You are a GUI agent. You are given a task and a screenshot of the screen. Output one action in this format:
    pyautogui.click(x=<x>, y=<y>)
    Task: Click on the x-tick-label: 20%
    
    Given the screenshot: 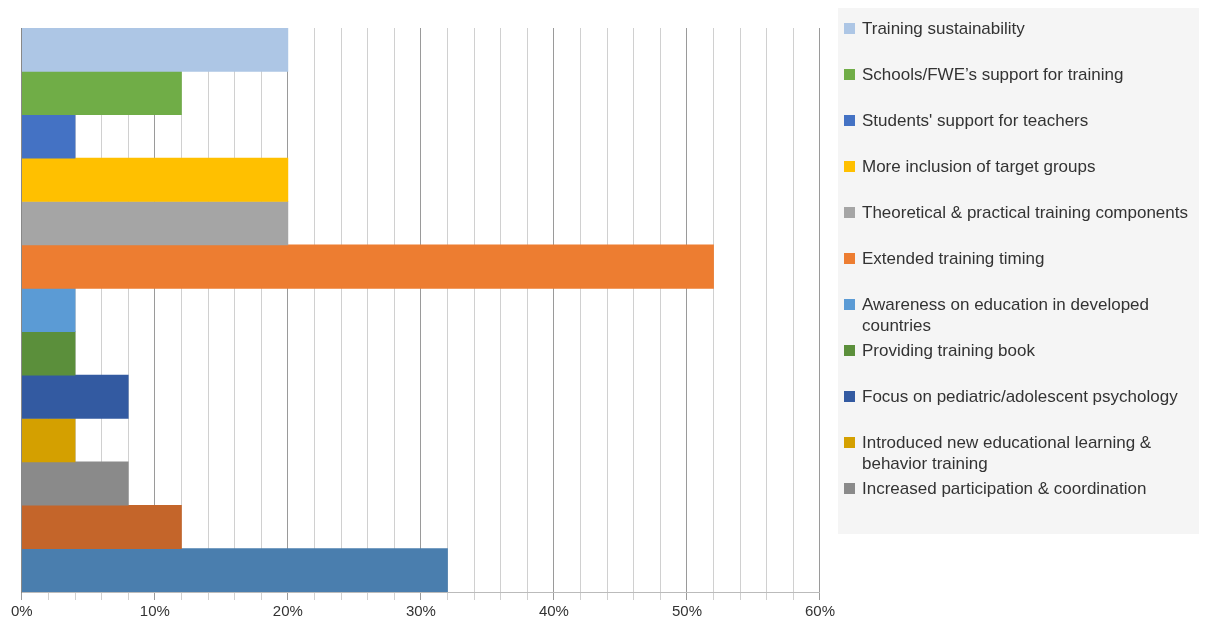 What is the action you would take?
    pyautogui.click(x=287, y=611)
    